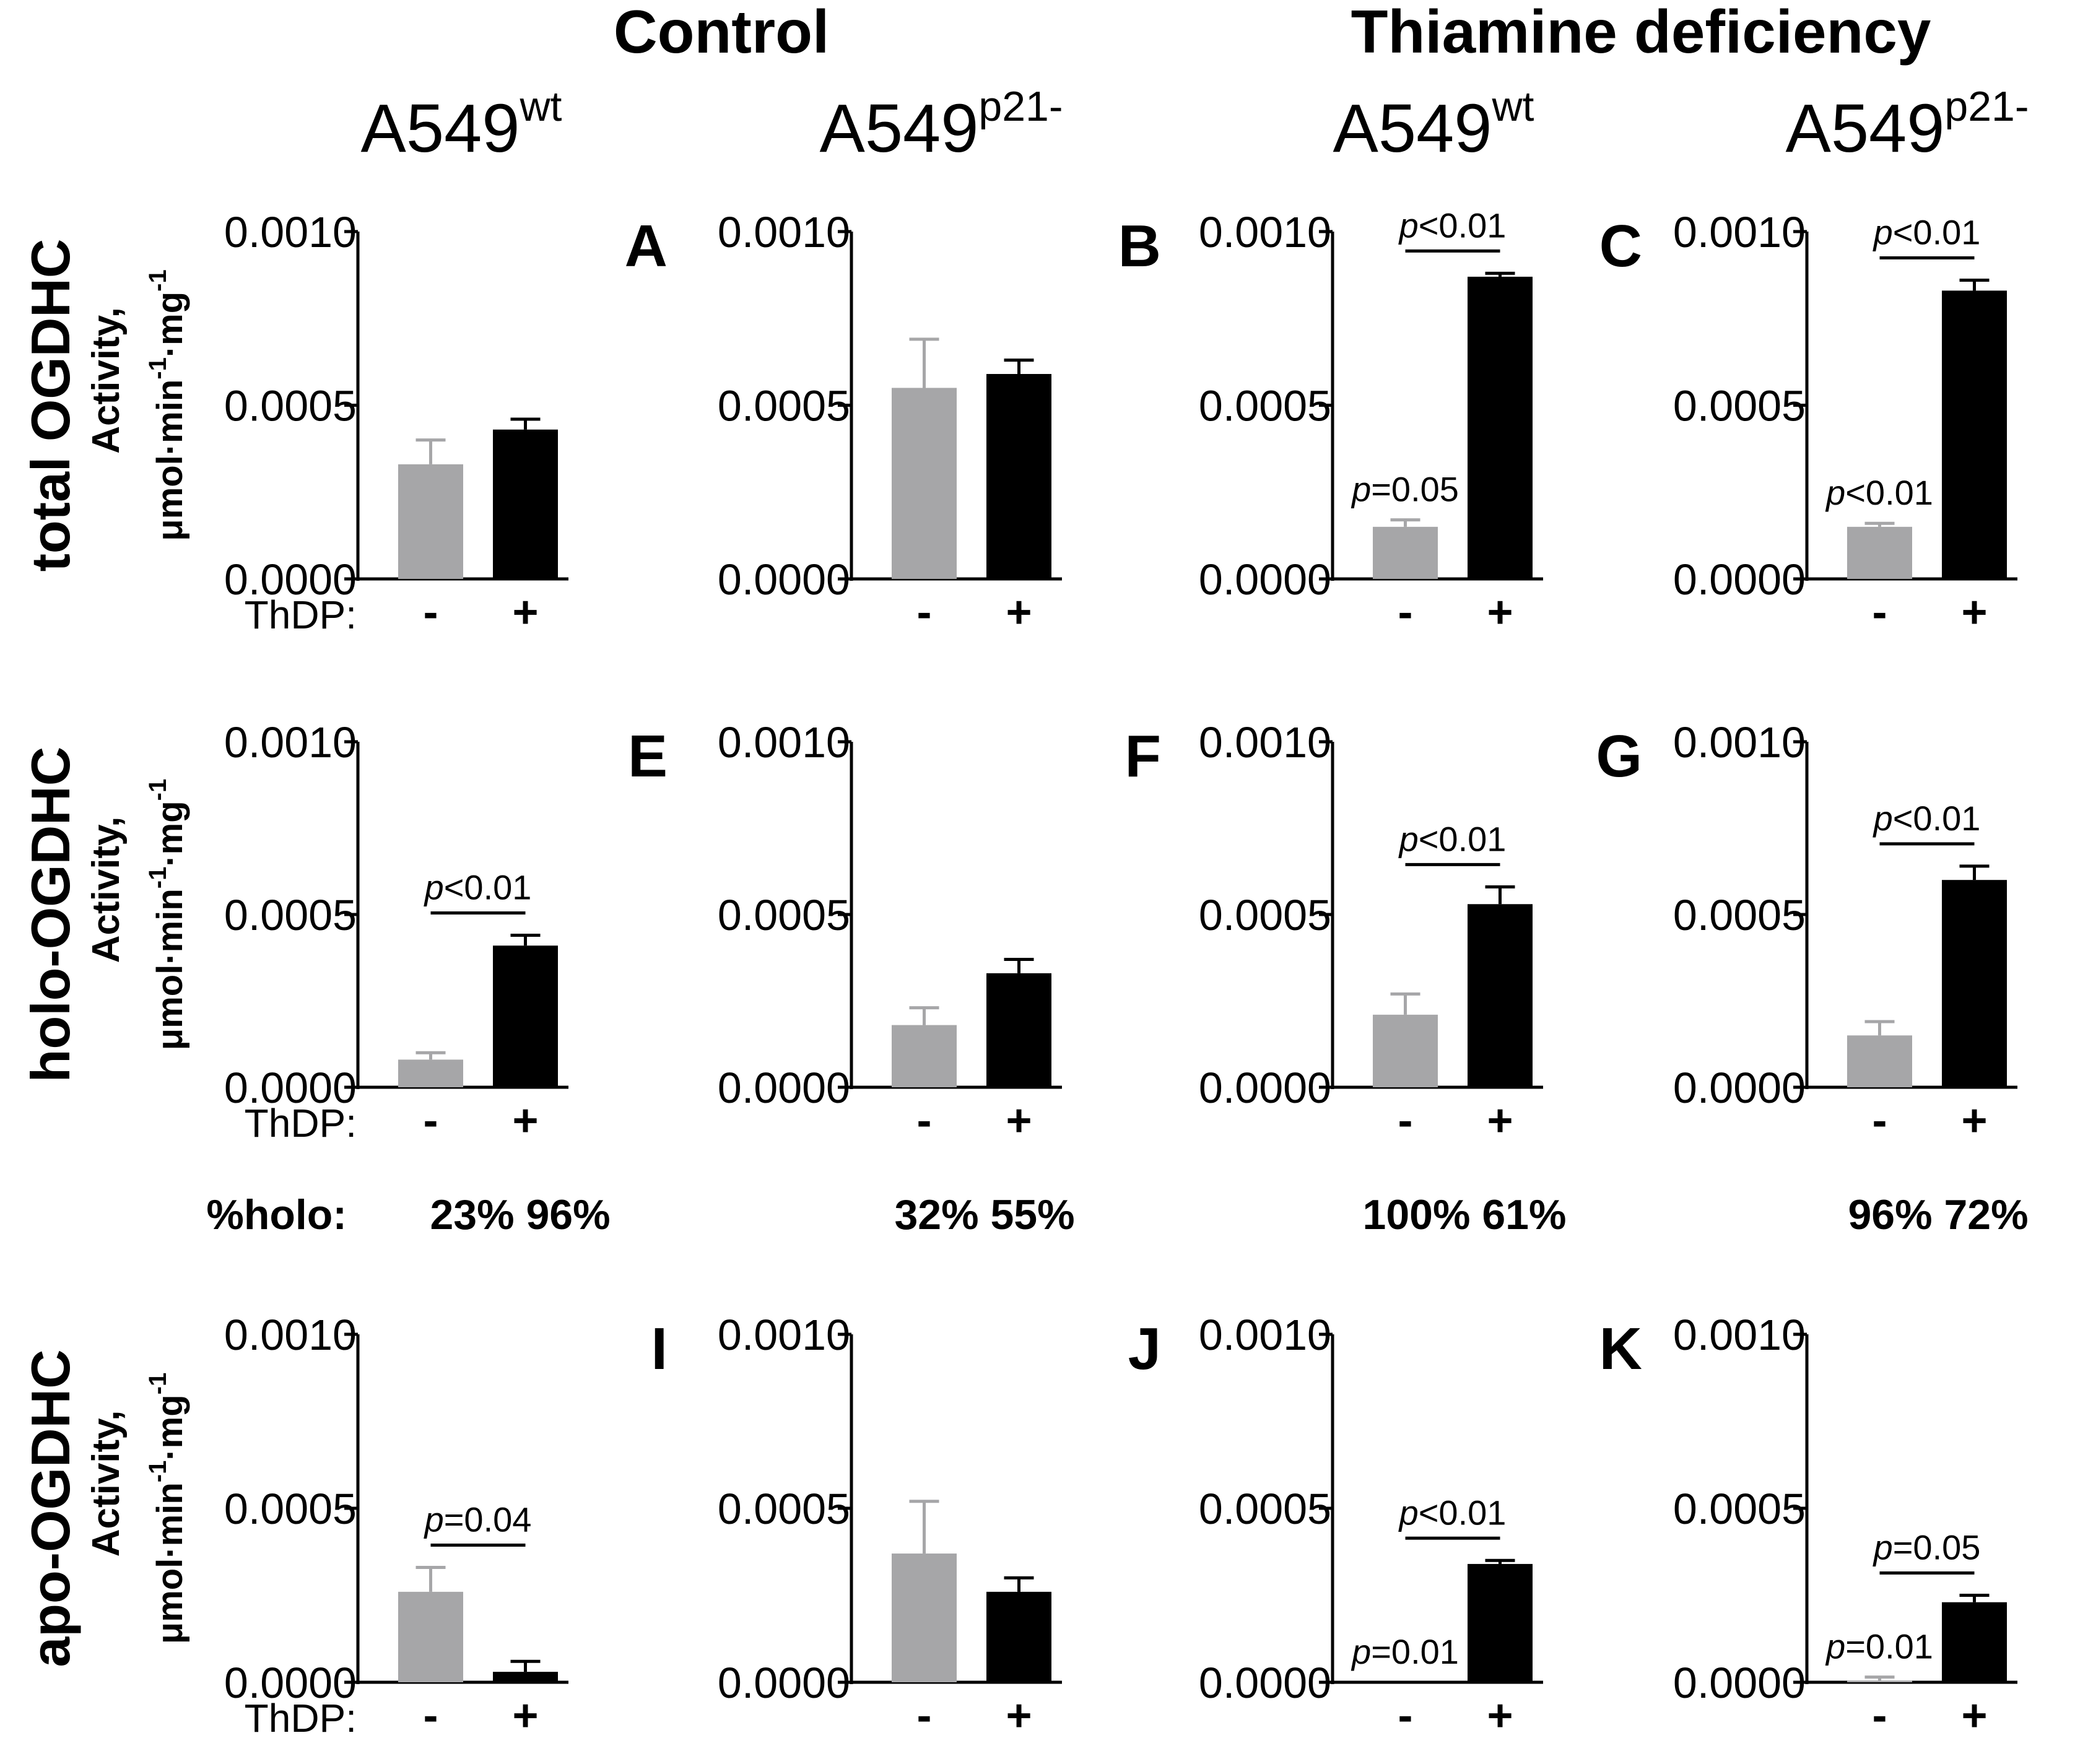  Describe the element at coordinates (1144, 1349) in the screenshot. I see `panel-letter: J` at that location.